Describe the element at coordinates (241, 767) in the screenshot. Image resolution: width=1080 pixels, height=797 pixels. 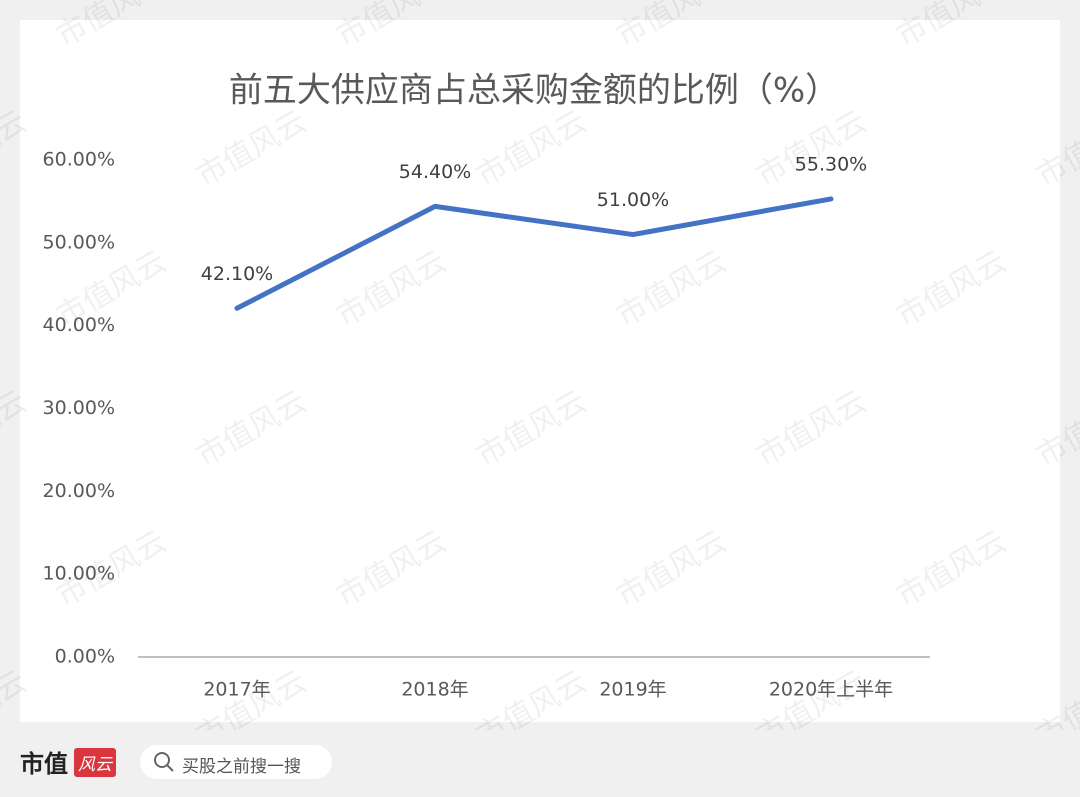
I see `search-placeholder: 买股之前搜一搜` at that location.